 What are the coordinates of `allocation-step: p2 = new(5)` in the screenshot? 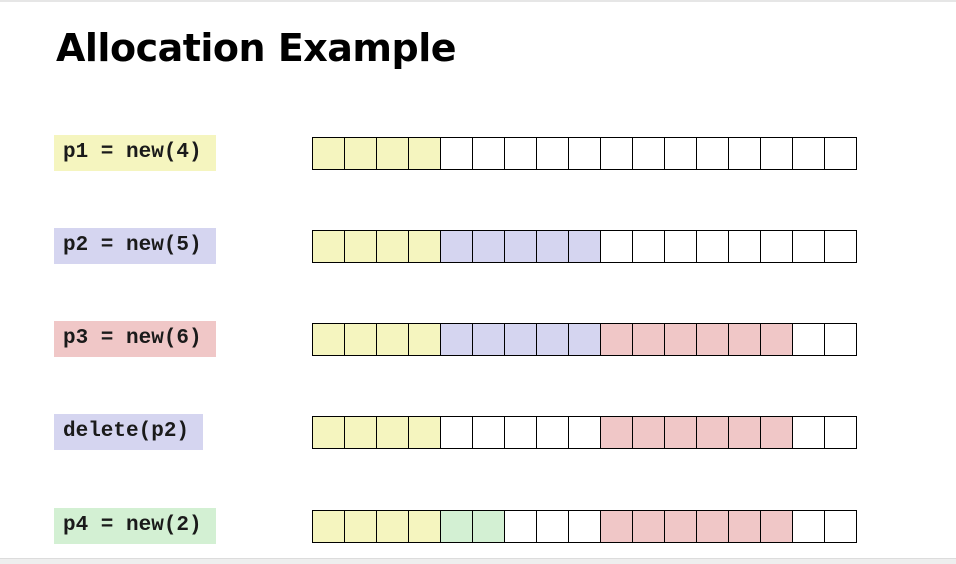 It's located at (478, 246).